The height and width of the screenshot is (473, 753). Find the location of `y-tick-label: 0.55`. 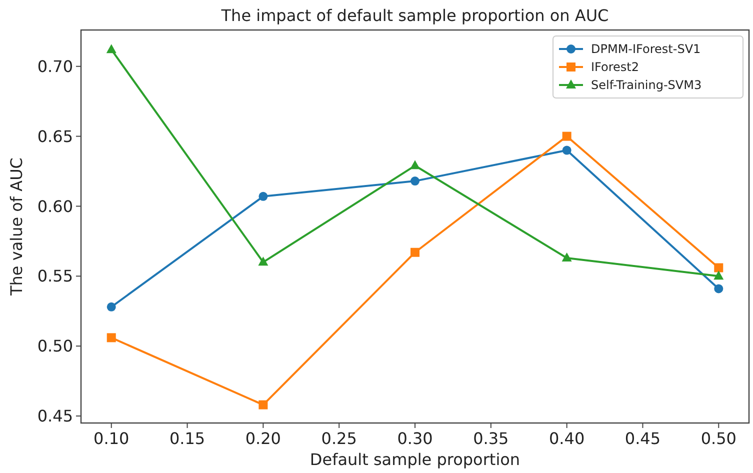

y-tick-label: 0.55 is located at coordinates (55, 276).